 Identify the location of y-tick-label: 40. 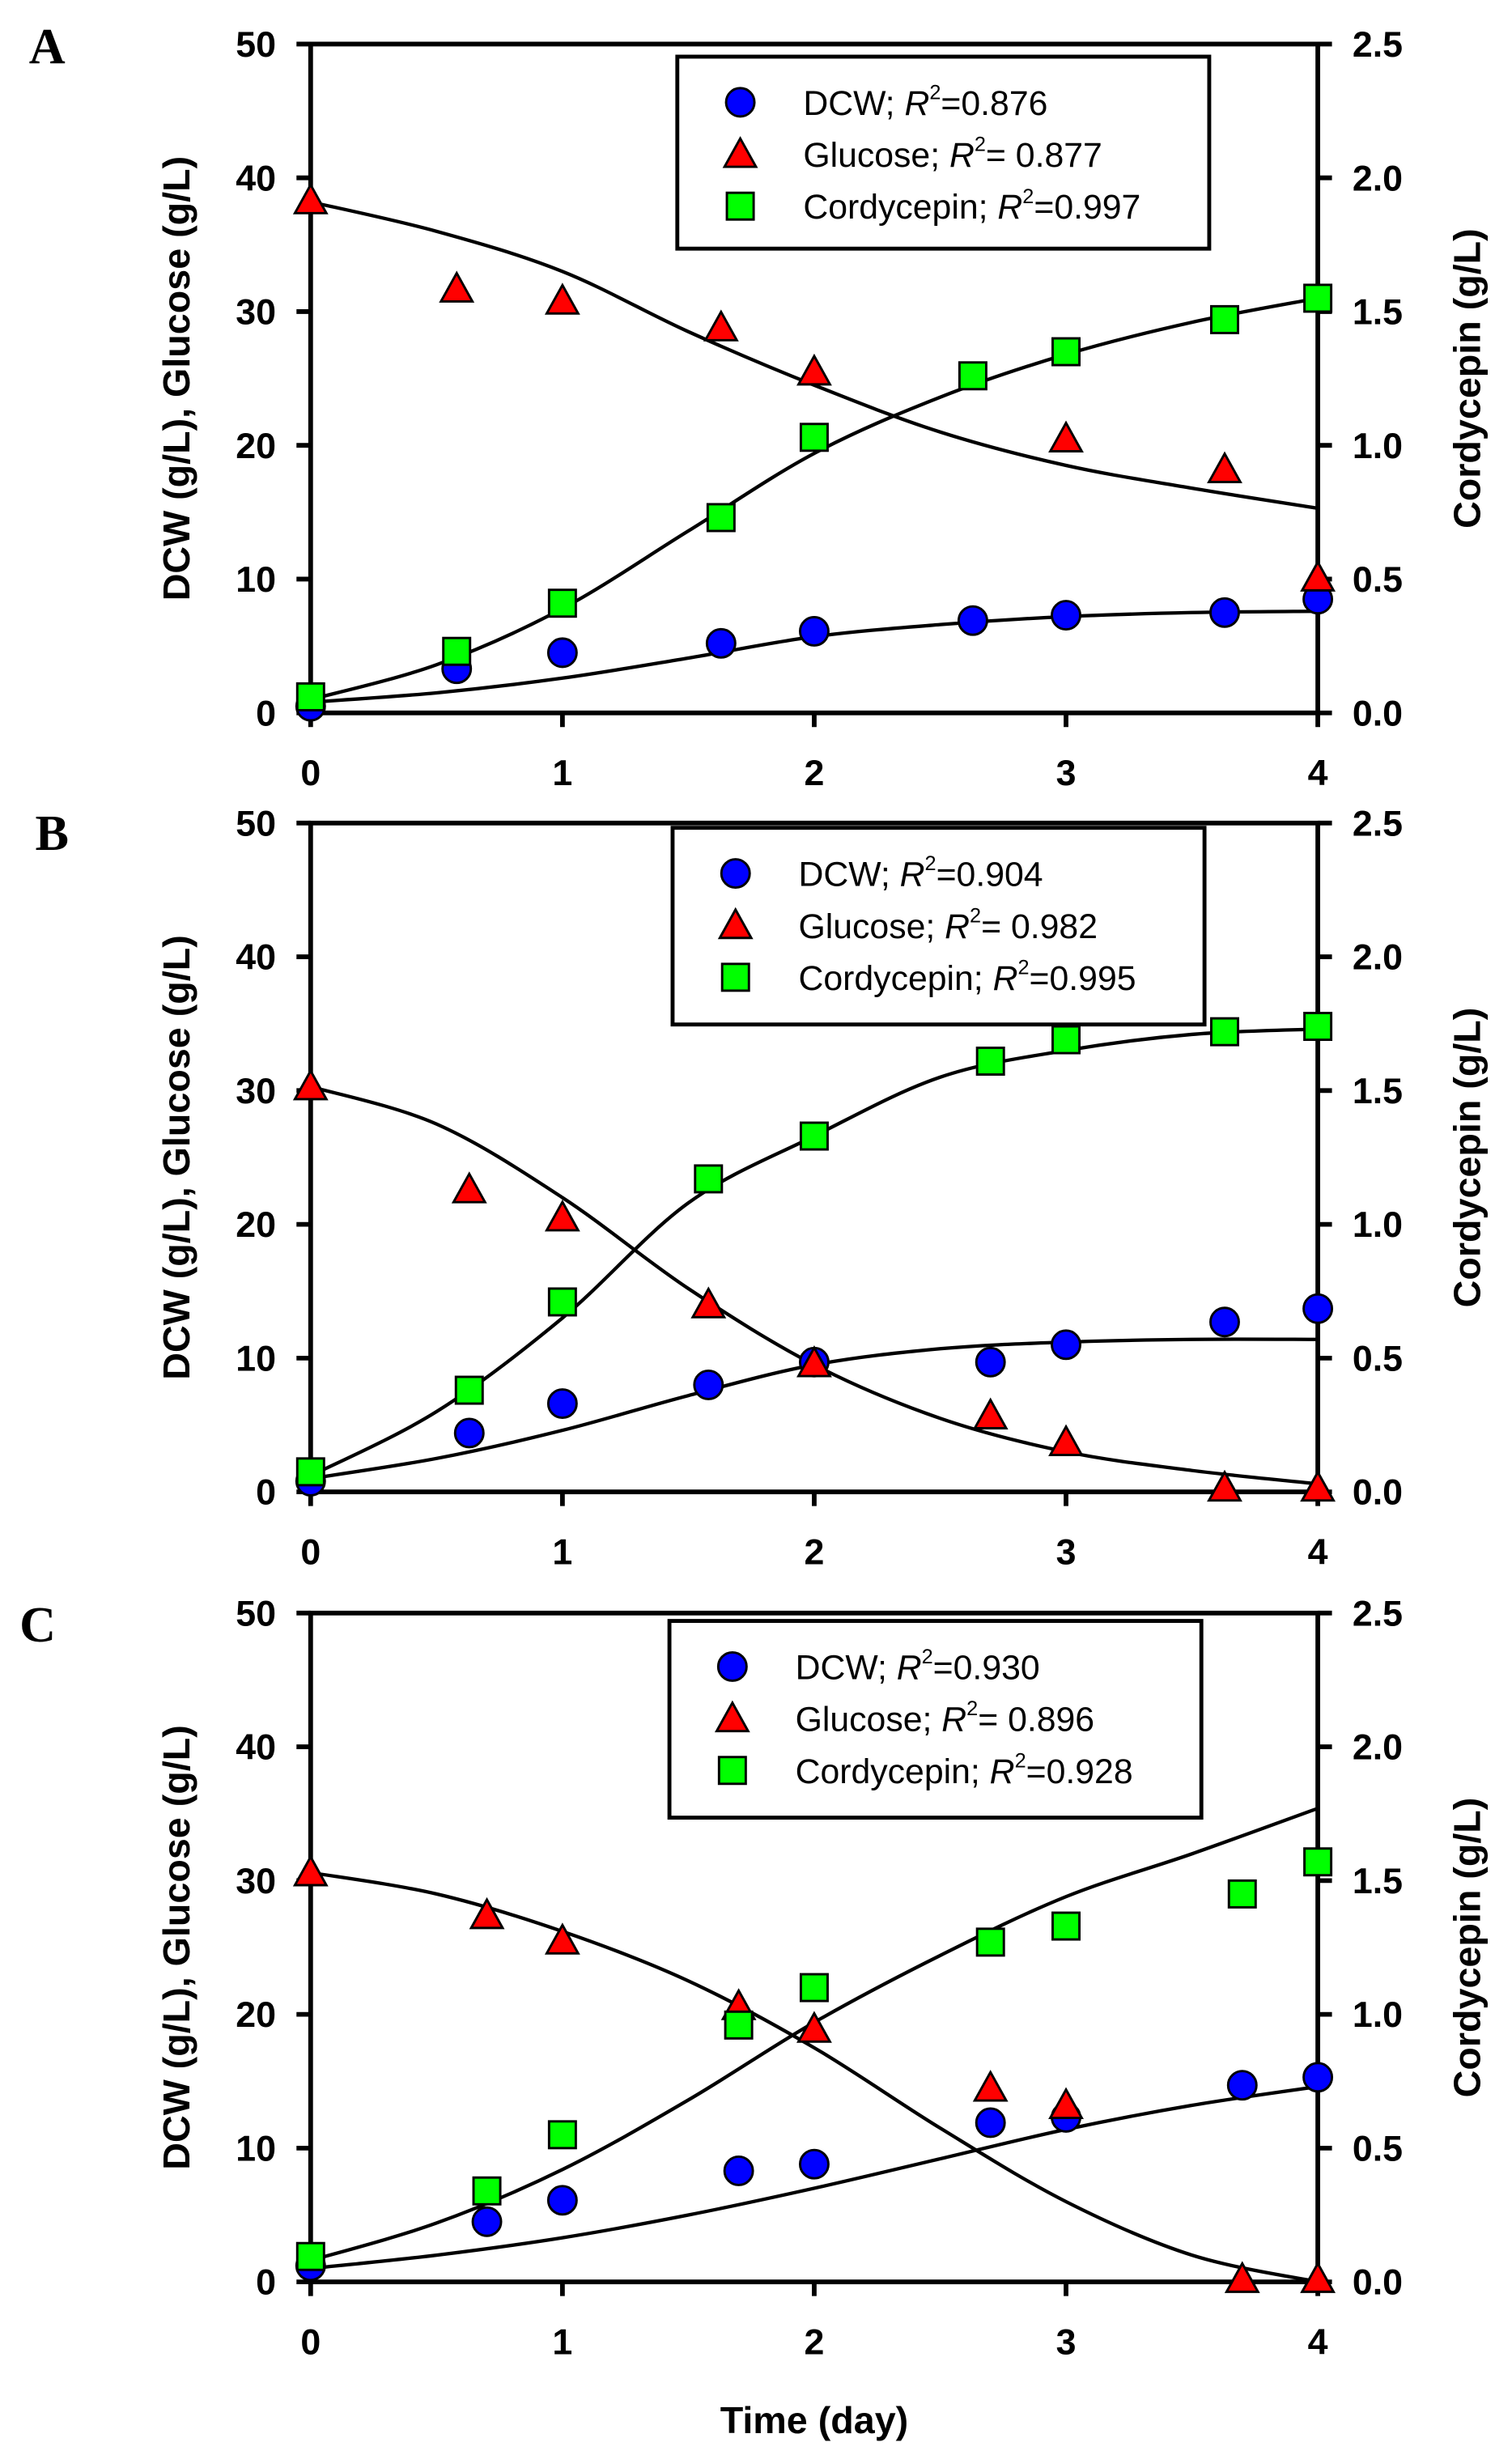
(256, 1748).